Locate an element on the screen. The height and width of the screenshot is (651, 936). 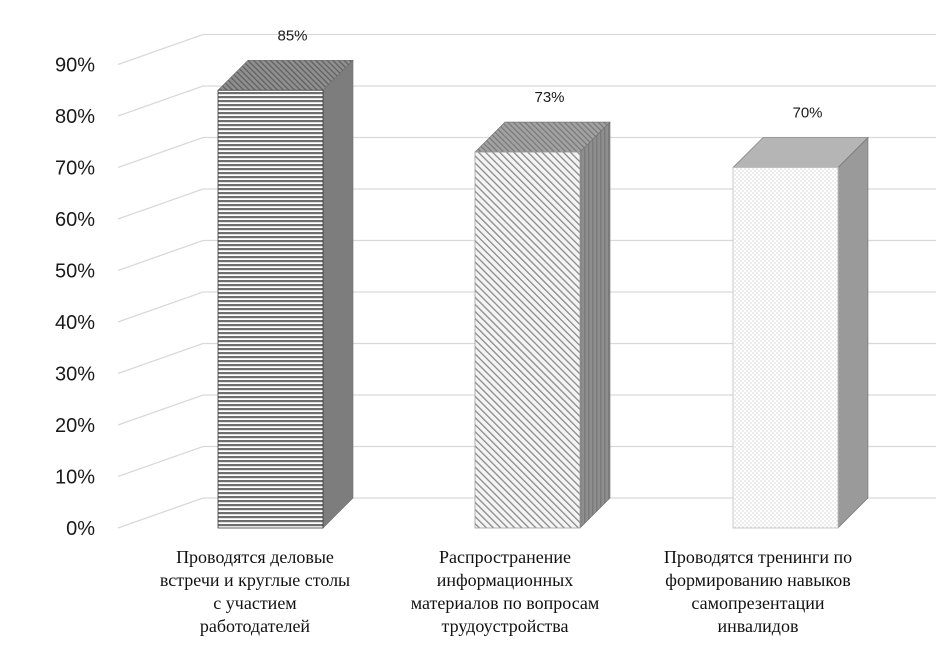
y-tick-label: 30% is located at coordinates (75, 375).